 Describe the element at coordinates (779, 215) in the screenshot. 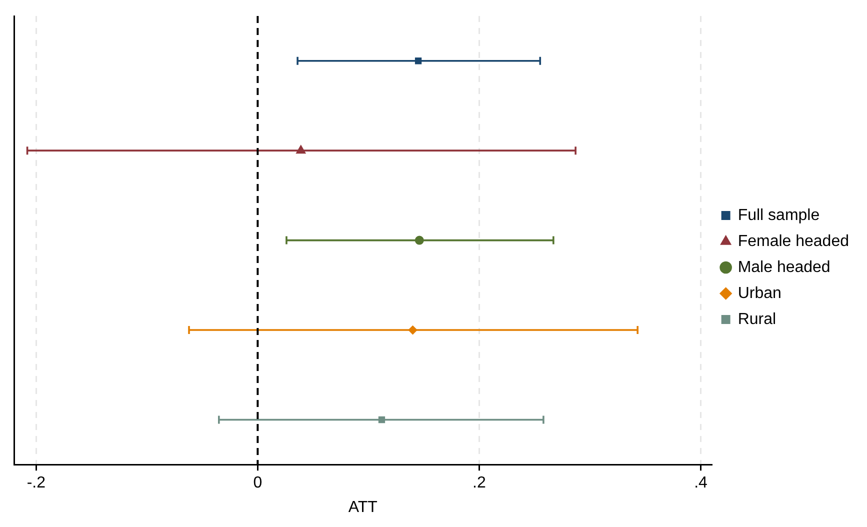

I see `legend-label: Full sample` at that location.